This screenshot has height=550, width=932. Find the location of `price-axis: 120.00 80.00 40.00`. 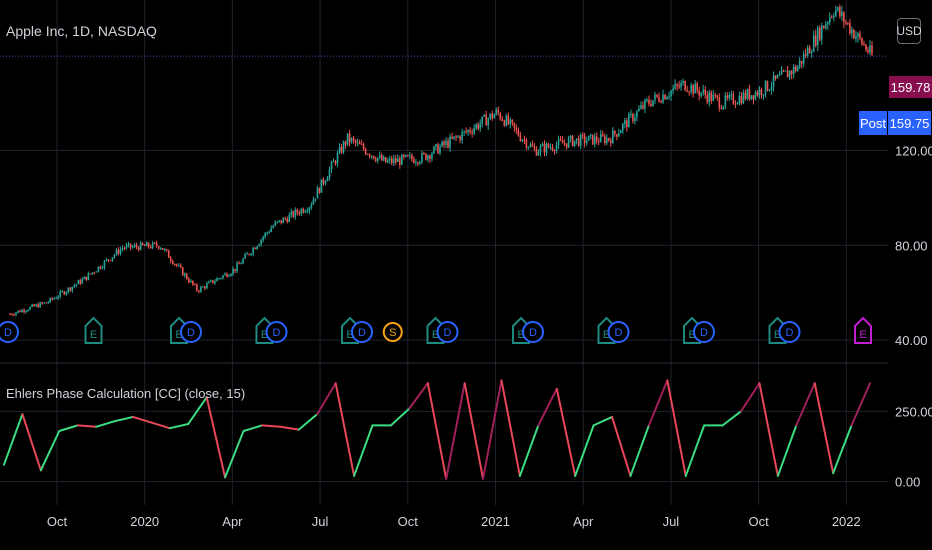

price-axis: 120.00 80.00 40.00 is located at coordinates (913, 245).